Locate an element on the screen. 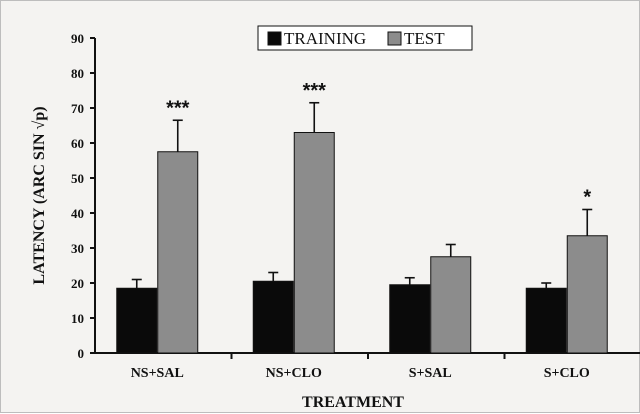 The height and width of the screenshot is (414, 640). x-category-label: S+SAL is located at coordinates (430, 373).